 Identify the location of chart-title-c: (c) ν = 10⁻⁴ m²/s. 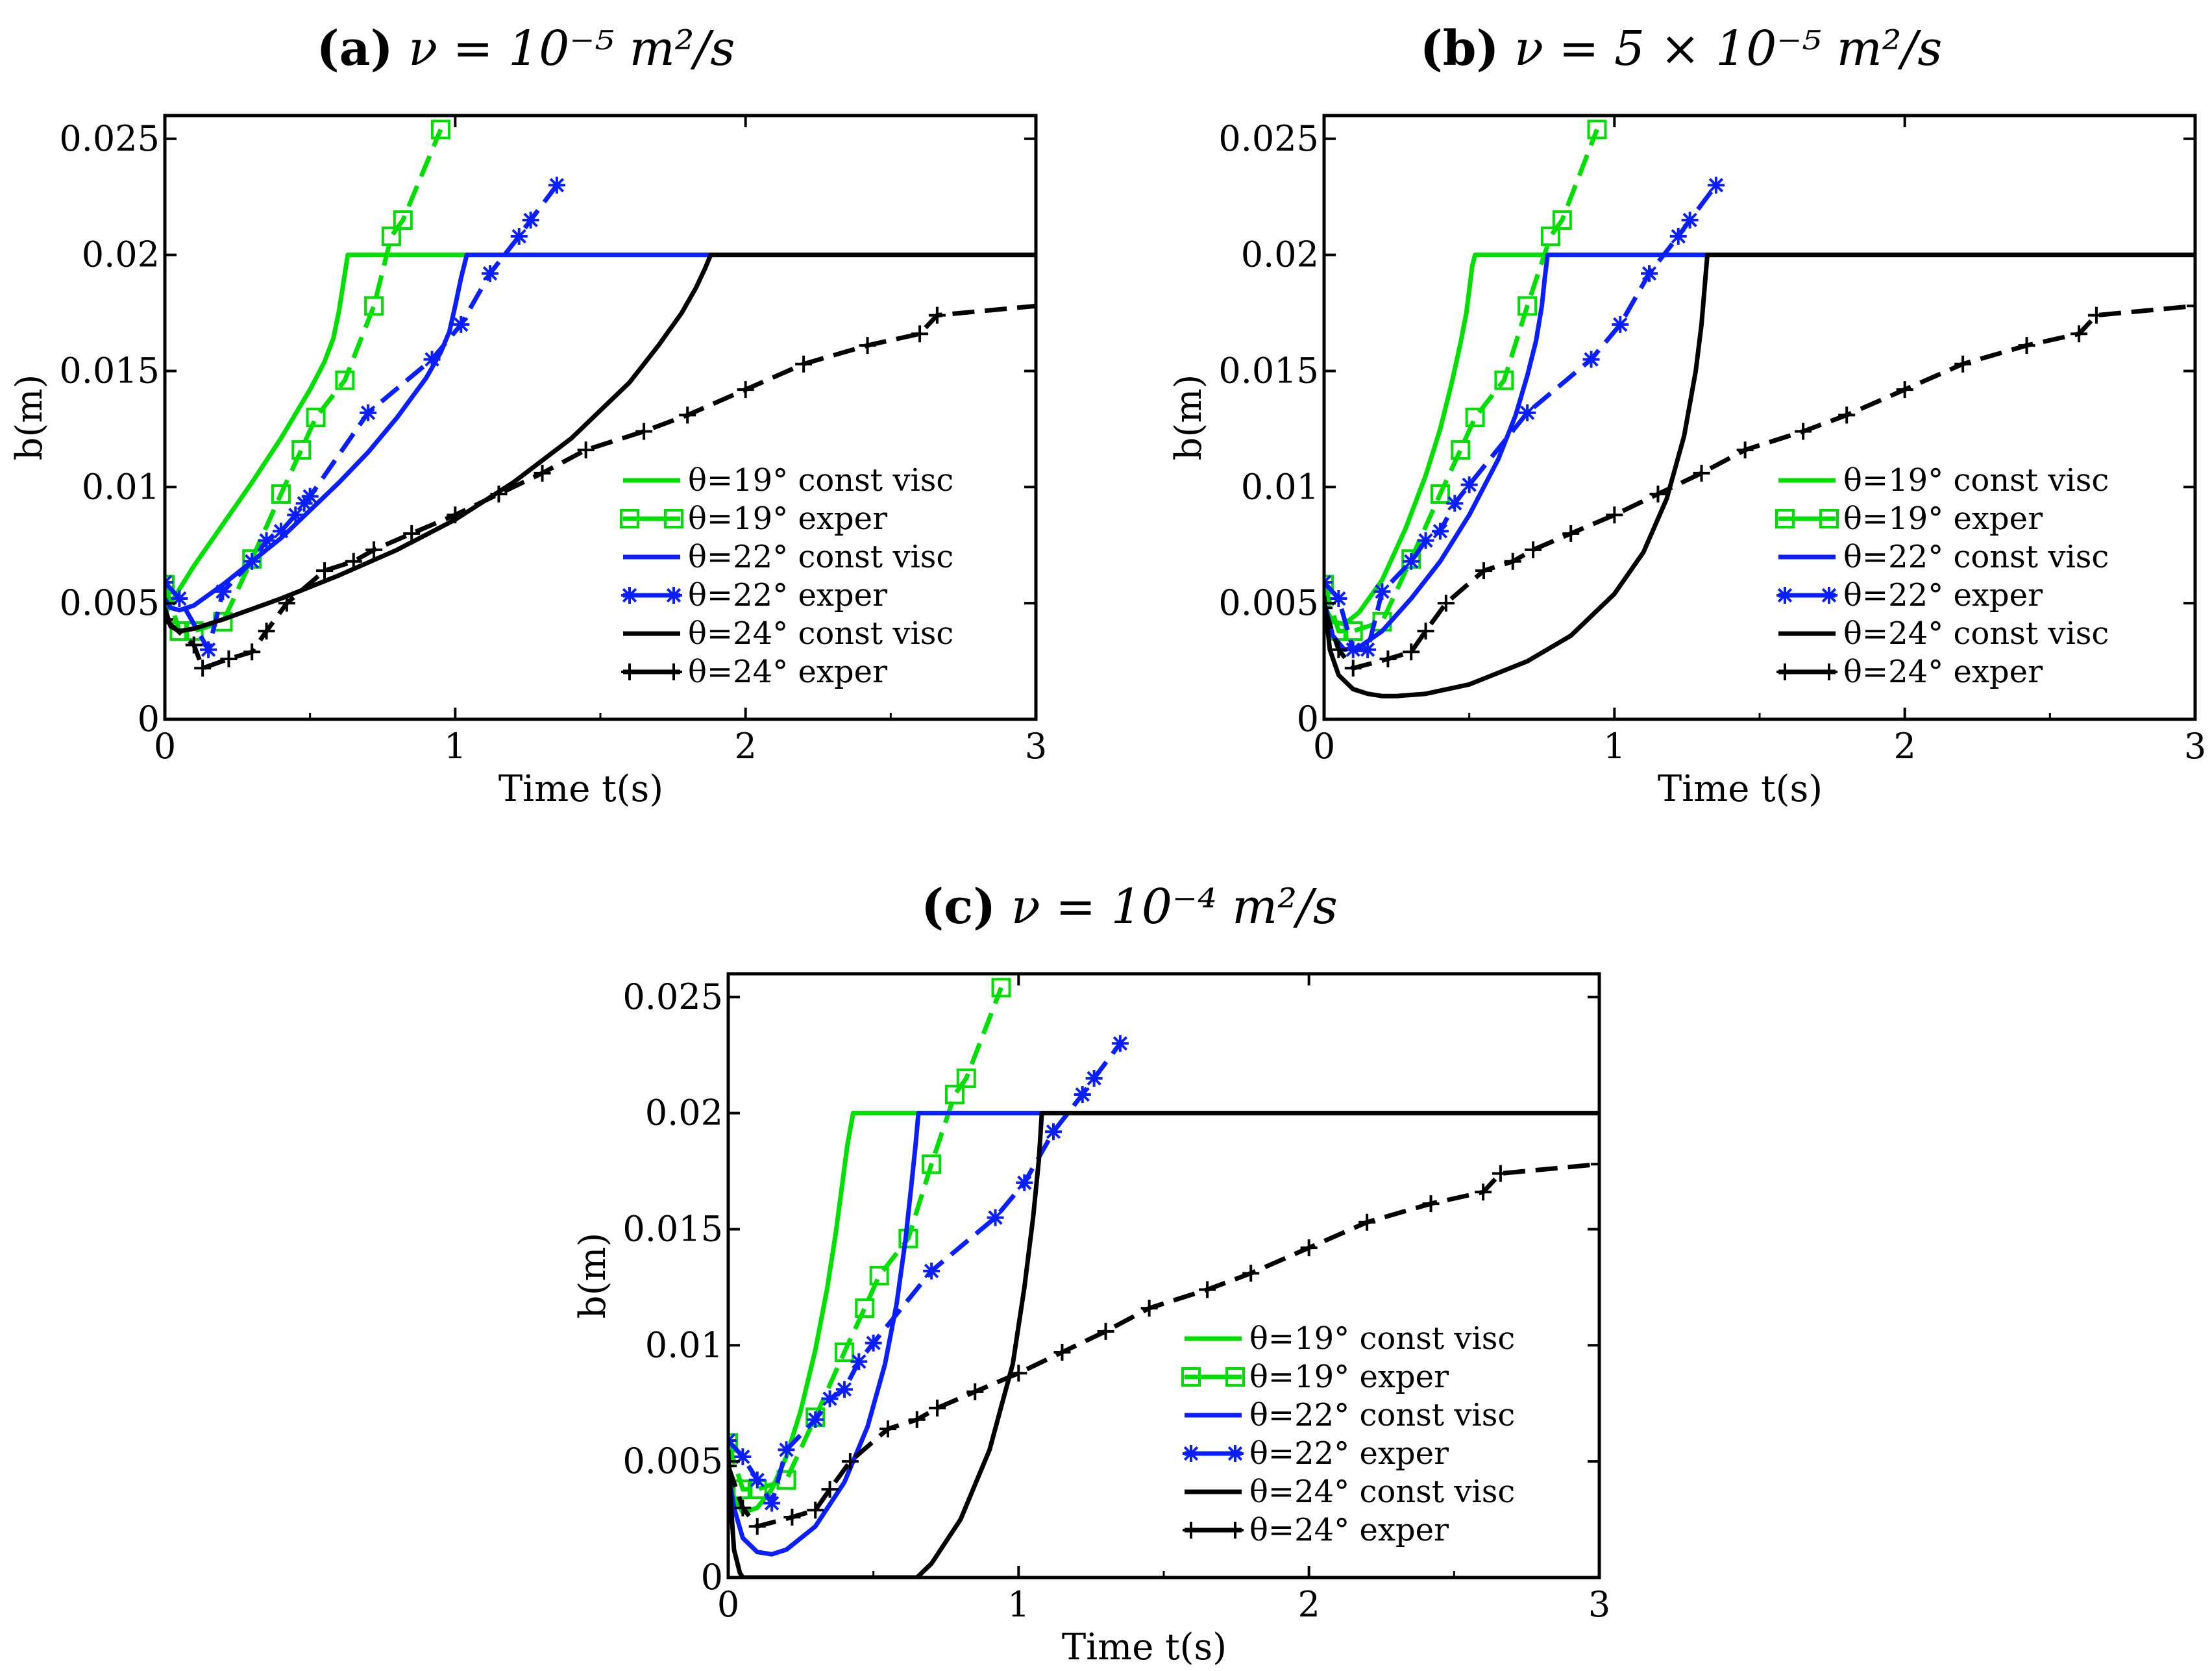
(1129, 907).